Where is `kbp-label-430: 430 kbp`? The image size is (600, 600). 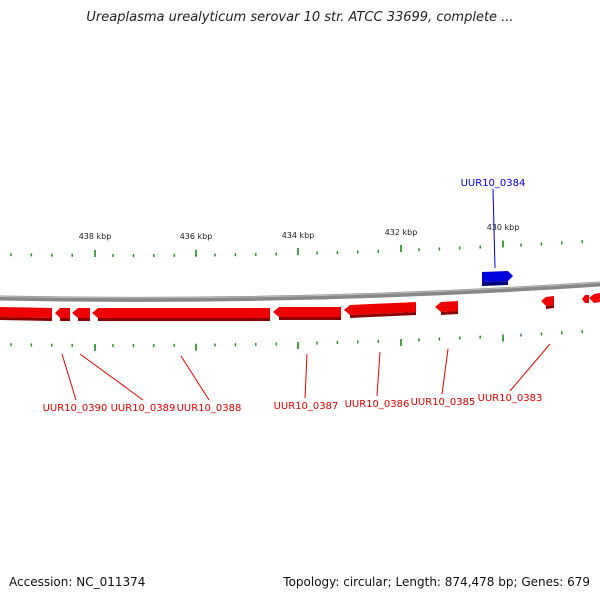
kbp-label-430: 430 kbp is located at coordinates (503, 227).